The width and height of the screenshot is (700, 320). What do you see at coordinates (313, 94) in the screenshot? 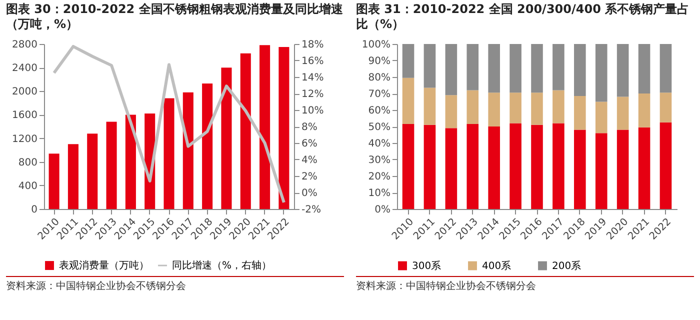
I see `y2-tick-label: 12%` at bounding box center [313, 94].